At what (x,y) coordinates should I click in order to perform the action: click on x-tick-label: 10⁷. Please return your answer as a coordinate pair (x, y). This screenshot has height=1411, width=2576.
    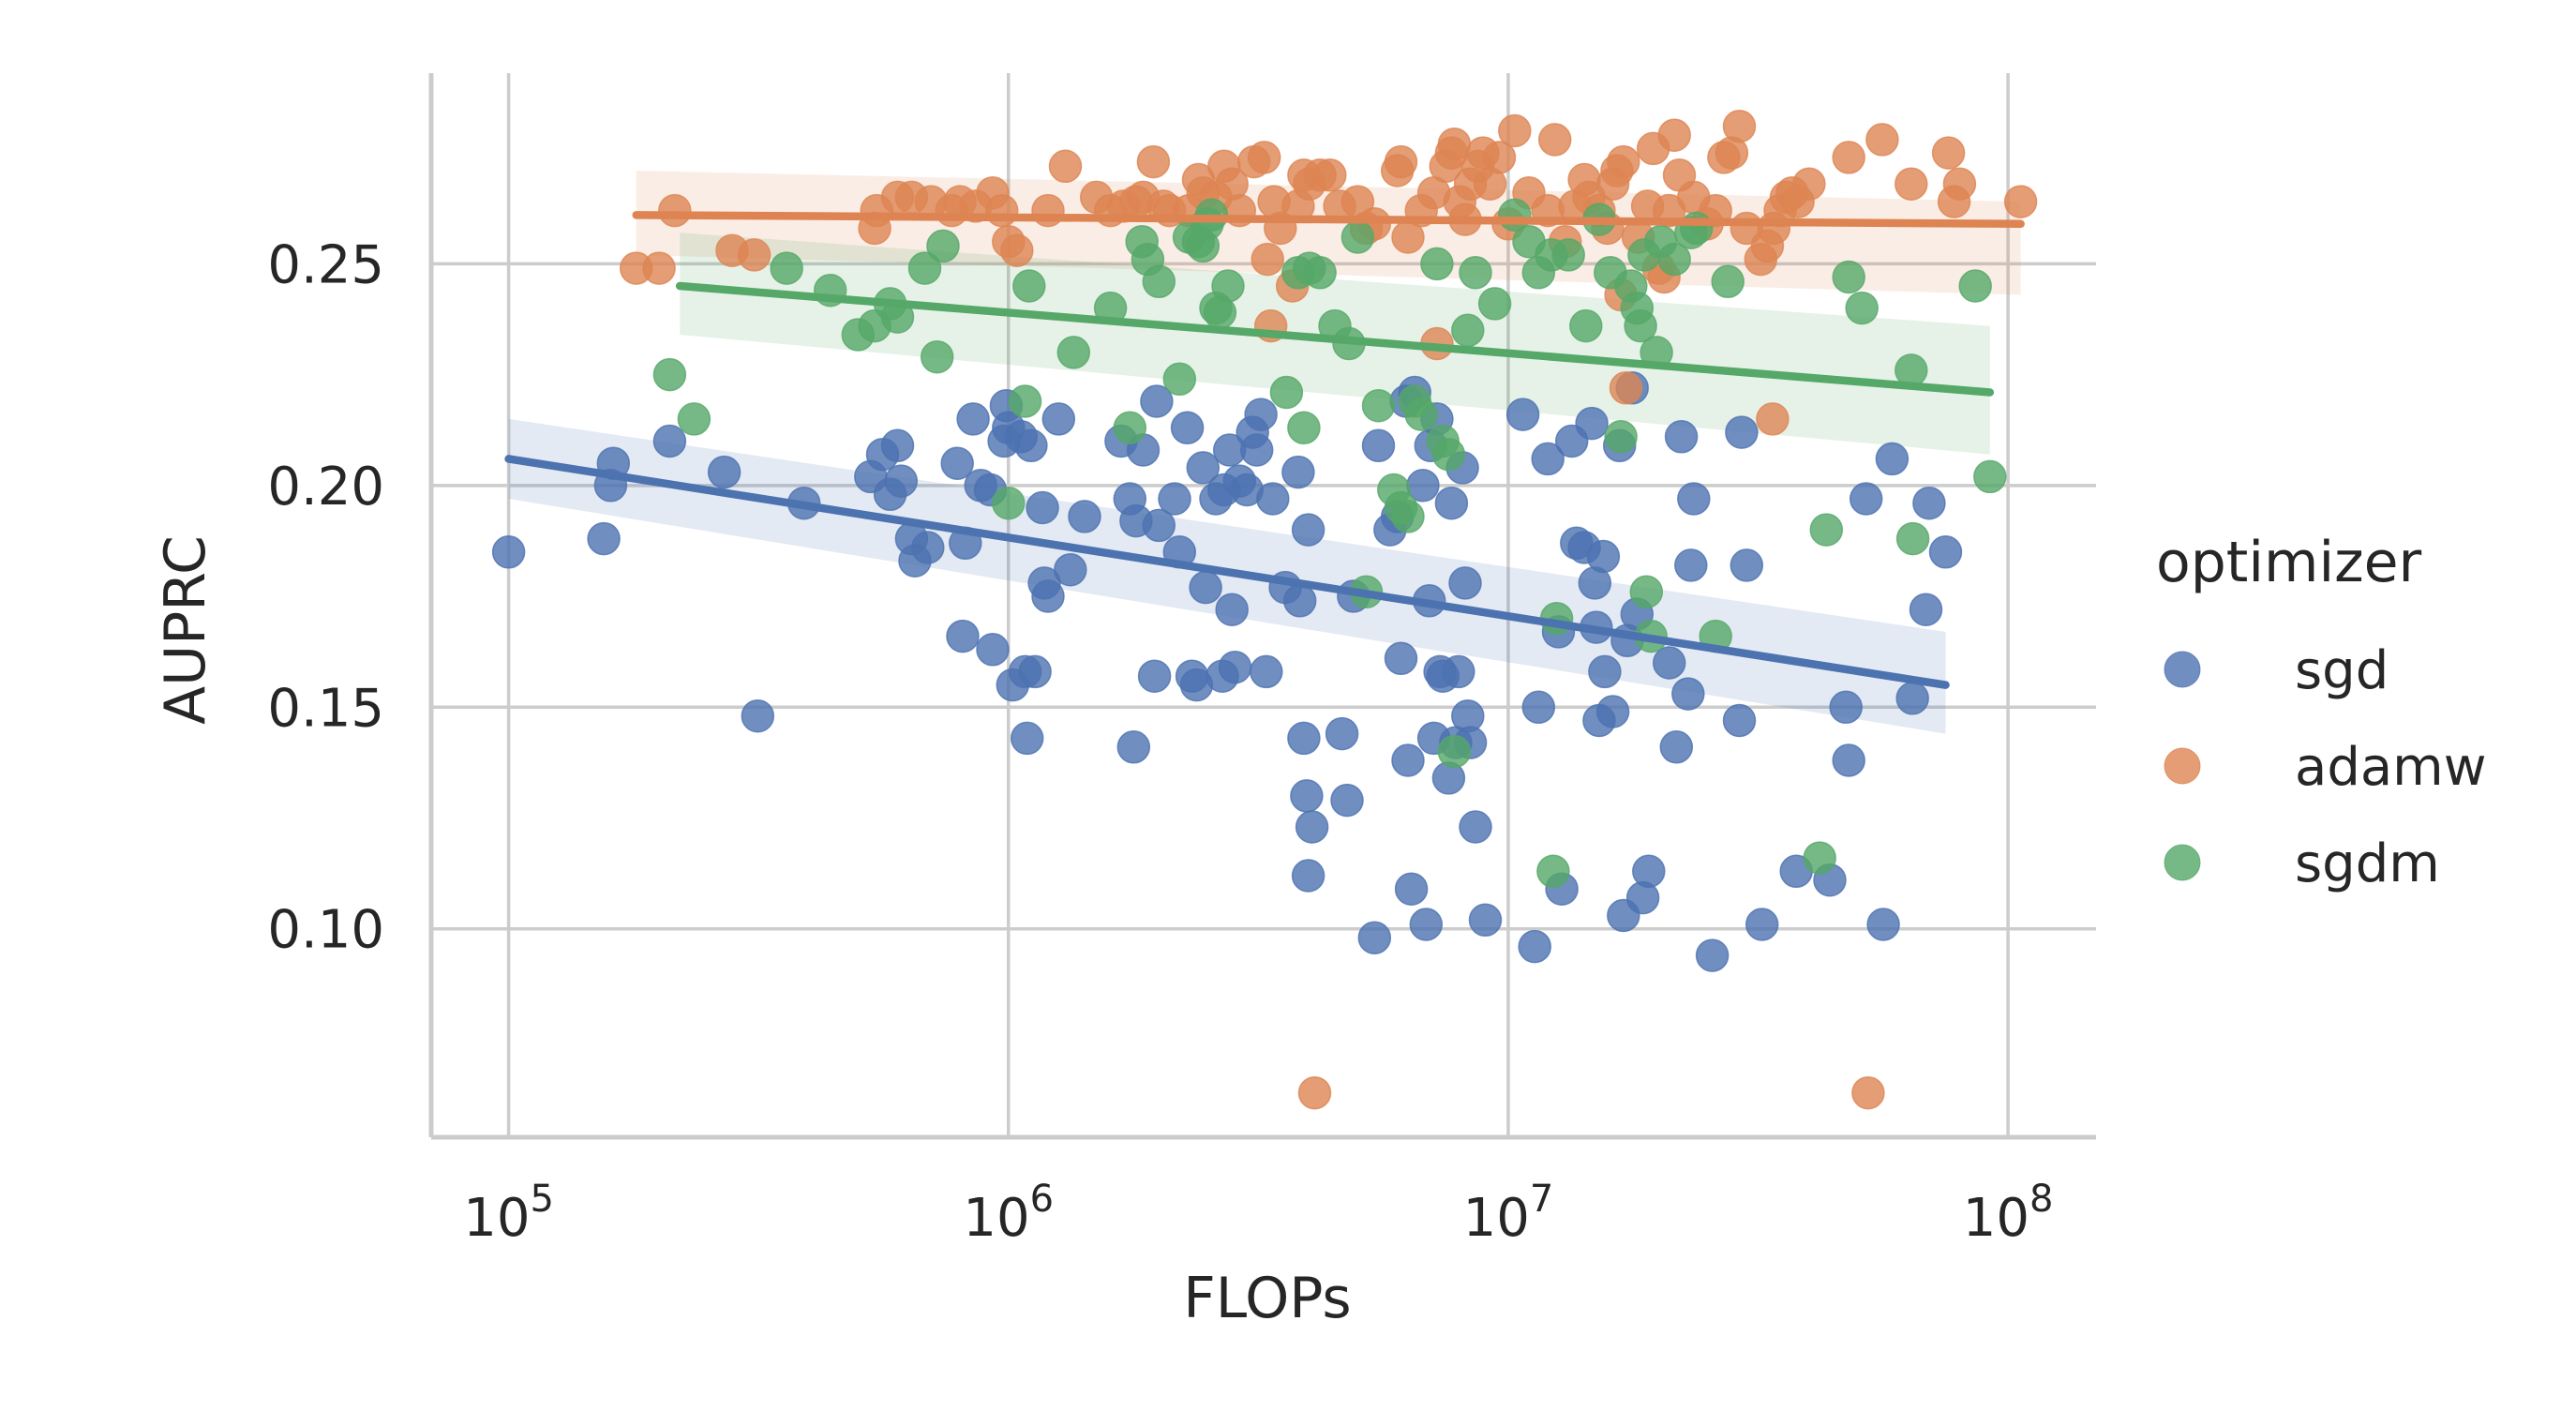
    Looking at the image, I should click on (1508, 1213).